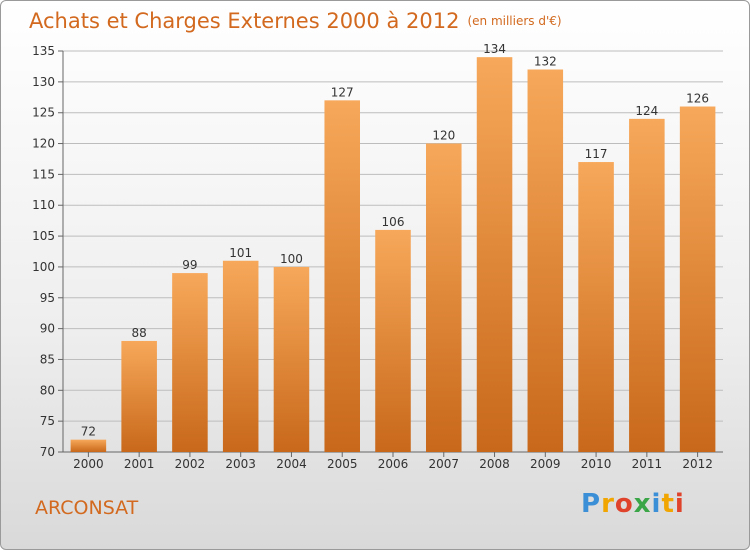 This screenshot has height=550, width=750. What do you see at coordinates (514, 21) in the screenshot?
I see `chart-subtitle: (en milliers d'€)` at bounding box center [514, 21].